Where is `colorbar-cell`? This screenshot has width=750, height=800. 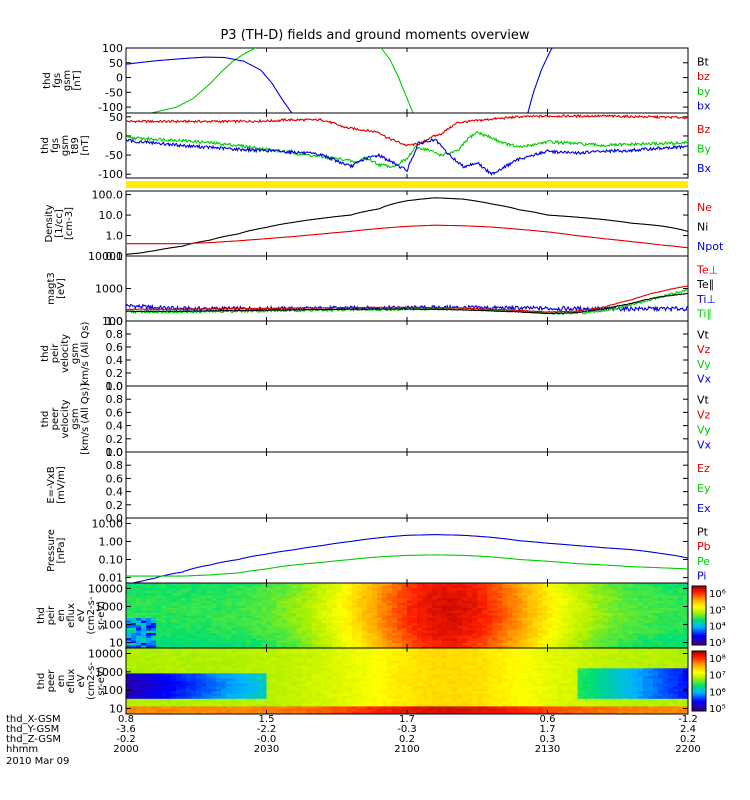
colorbar-cell is located at coordinates (699, 587).